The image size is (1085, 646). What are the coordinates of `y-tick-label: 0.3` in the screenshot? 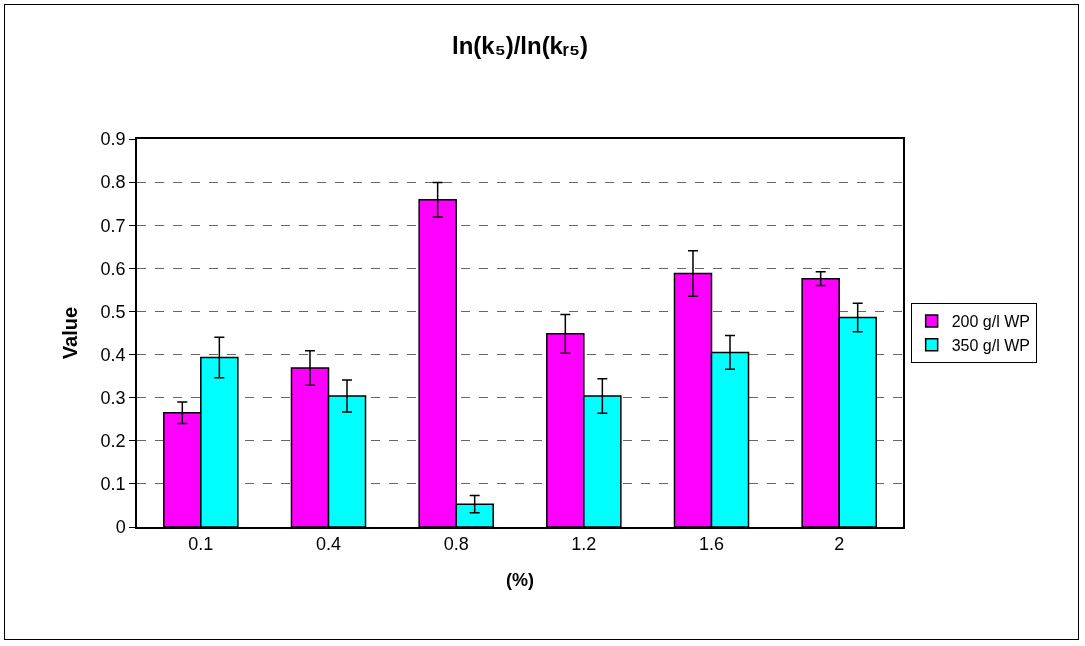 It's located at (113, 397).